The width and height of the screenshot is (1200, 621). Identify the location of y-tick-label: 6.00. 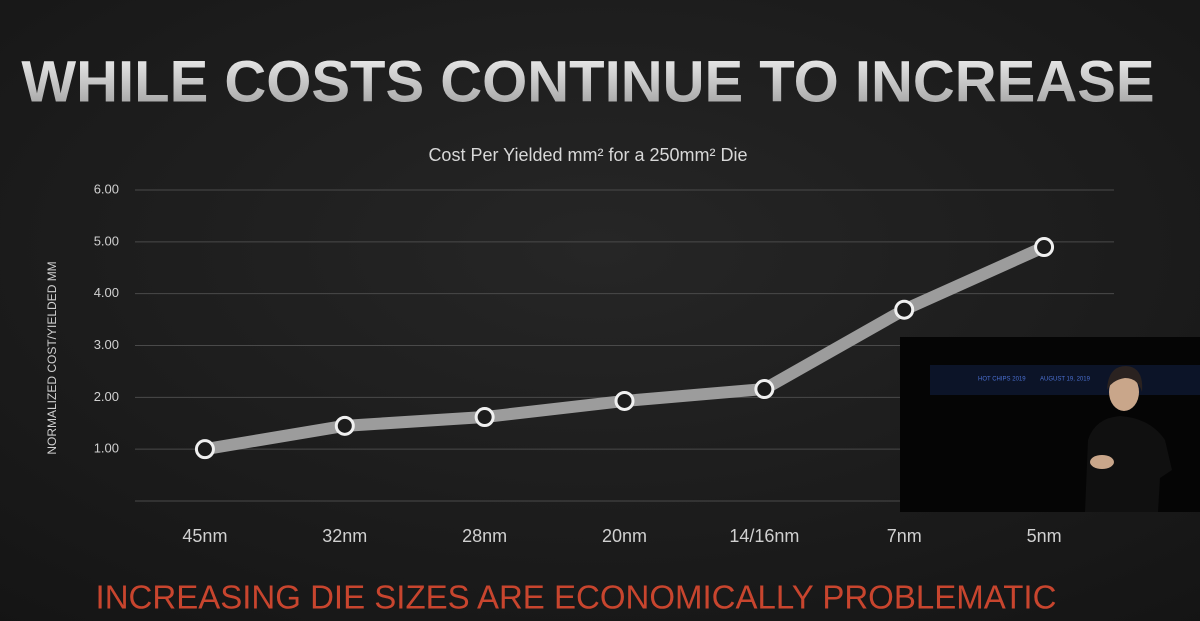
(106, 188).